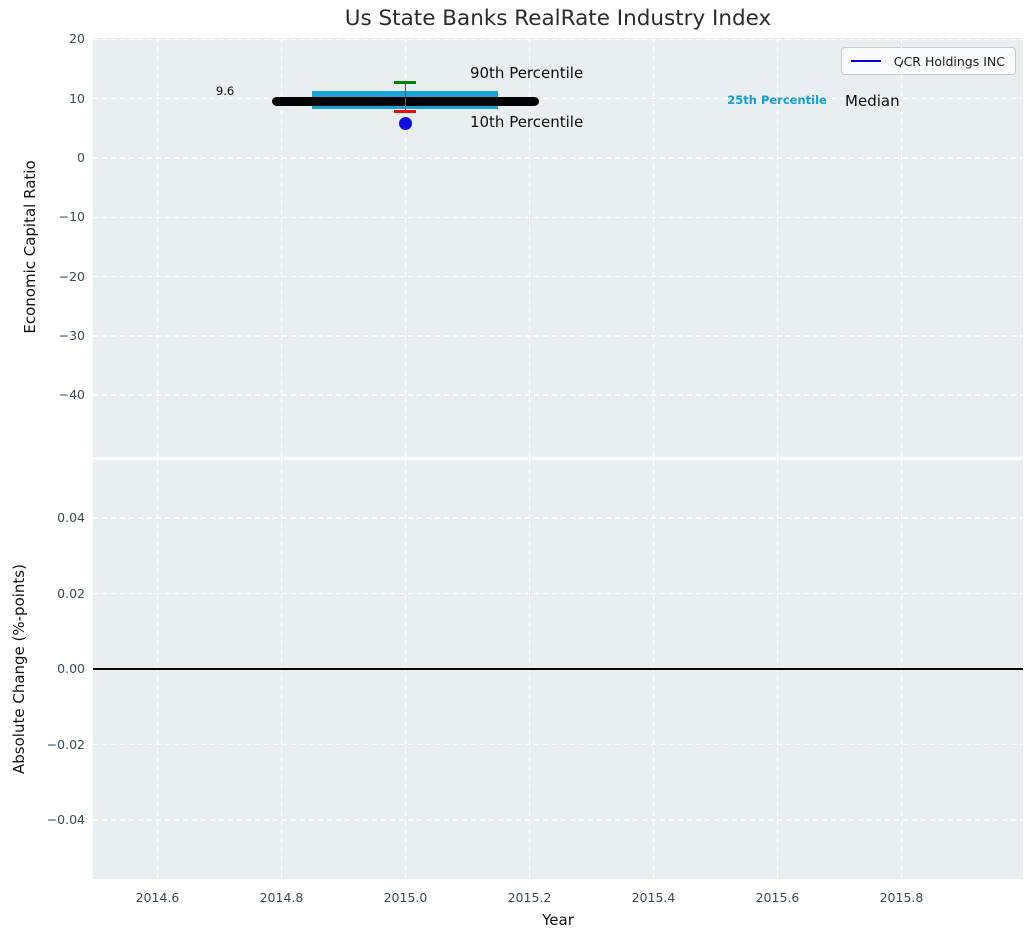 The width and height of the screenshot is (1034, 942). What do you see at coordinates (526, 72) in the screenshot?
I see `annotation-90th-percentile: 90th Percentile` at bounding box center [526, 72].